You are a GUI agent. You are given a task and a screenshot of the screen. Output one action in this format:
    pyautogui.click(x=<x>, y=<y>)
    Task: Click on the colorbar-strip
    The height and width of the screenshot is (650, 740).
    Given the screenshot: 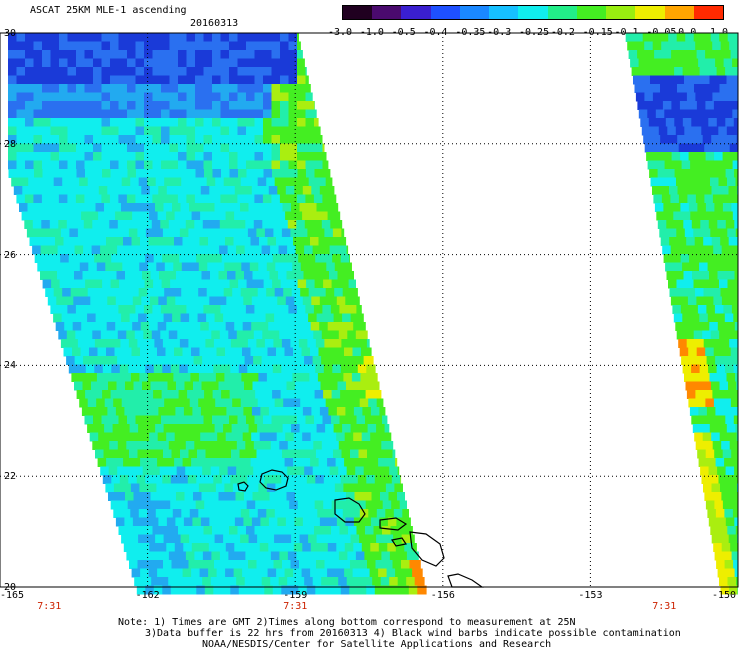 What is the action you would take?
    pyautogui.click(x=533, y=12)
    